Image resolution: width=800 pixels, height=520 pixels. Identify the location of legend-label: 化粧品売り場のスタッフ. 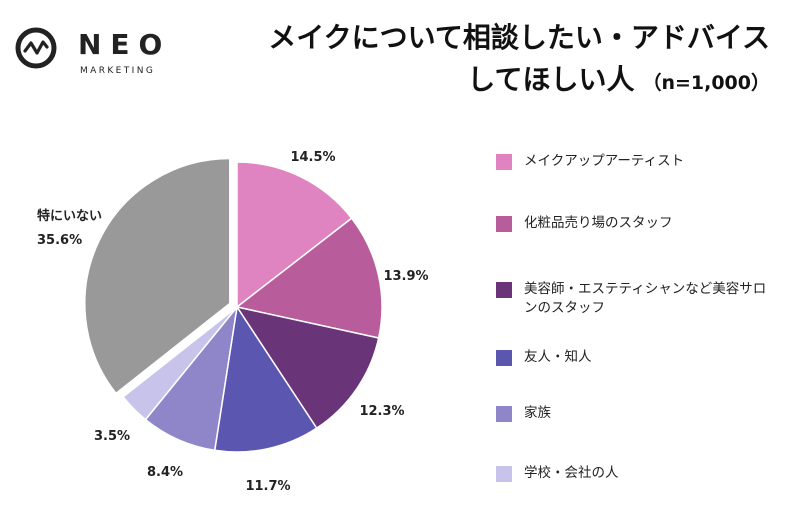
(598, 223).